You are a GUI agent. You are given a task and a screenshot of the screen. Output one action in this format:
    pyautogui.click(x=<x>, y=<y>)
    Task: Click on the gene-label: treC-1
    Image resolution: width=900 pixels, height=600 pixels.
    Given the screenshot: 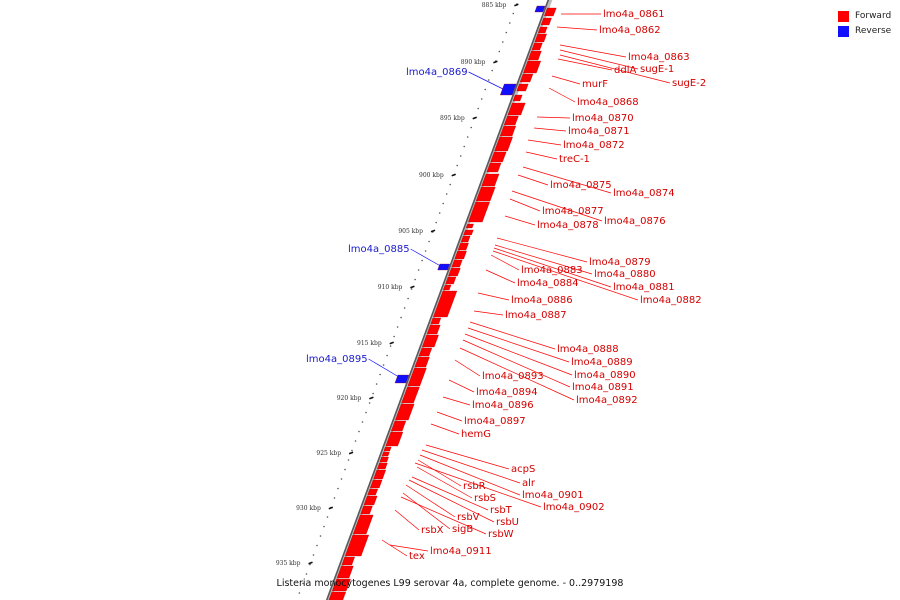 What is the action you would take?
    pyautogui.click(x=574, y=159)
    